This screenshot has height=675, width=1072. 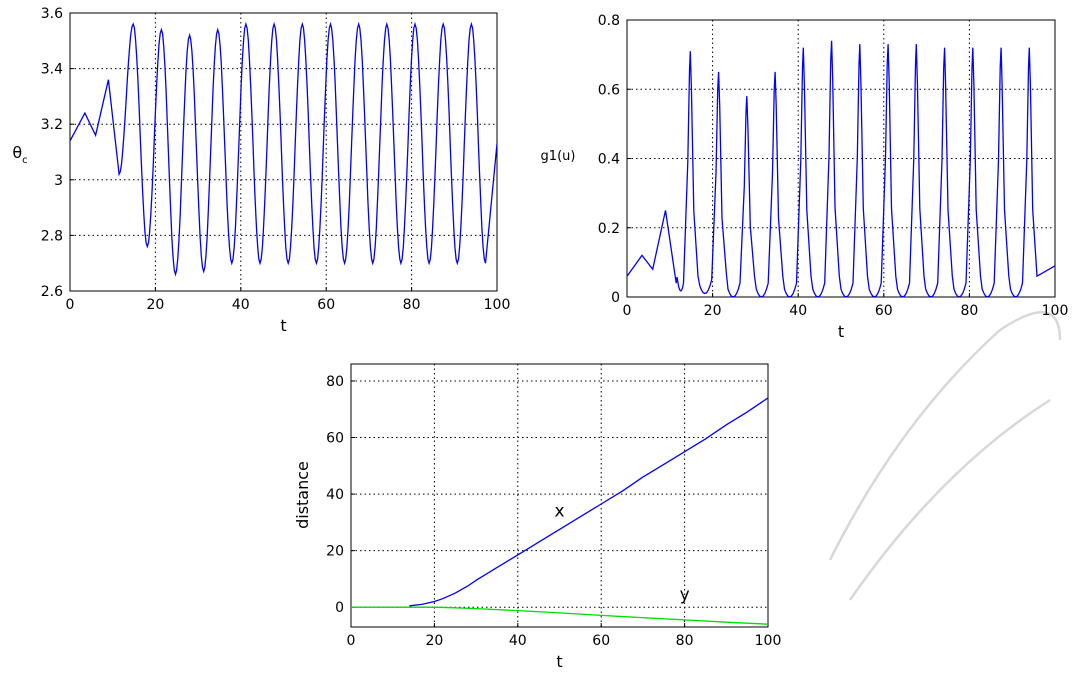 I want to click on y-tick-label: 20, so click(x=335, y=552).